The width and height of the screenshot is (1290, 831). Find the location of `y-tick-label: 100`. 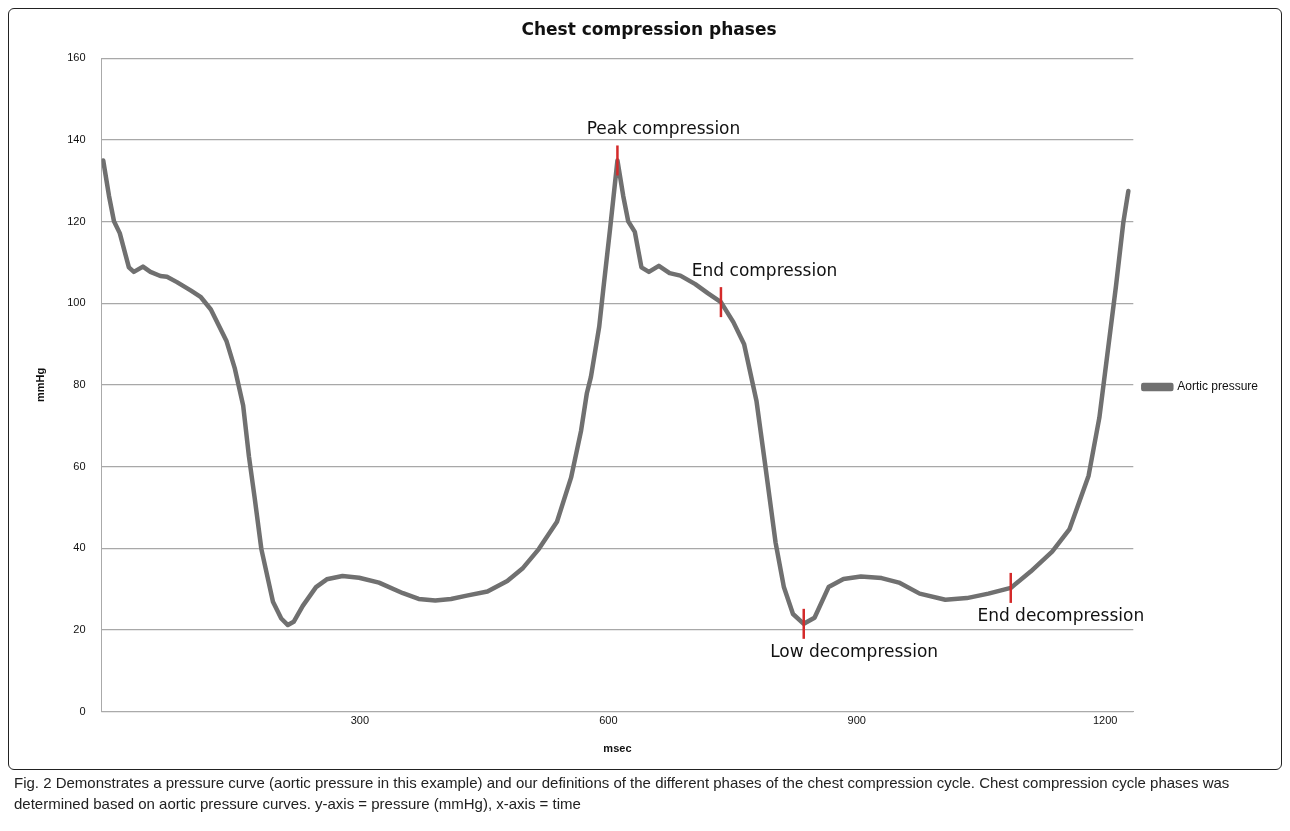

y-tick-label: 100 is located at coordinates (76, 302).